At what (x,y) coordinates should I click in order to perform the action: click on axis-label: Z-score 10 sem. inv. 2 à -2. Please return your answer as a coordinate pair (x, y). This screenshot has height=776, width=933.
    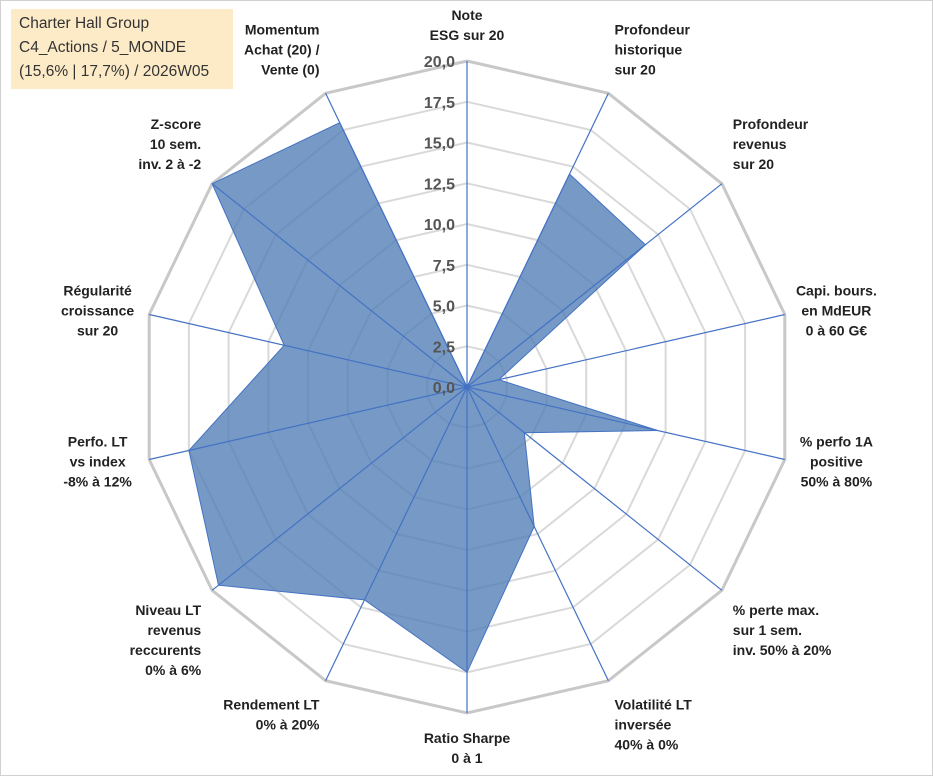
    Looking at the image, I should click on (169, 144).